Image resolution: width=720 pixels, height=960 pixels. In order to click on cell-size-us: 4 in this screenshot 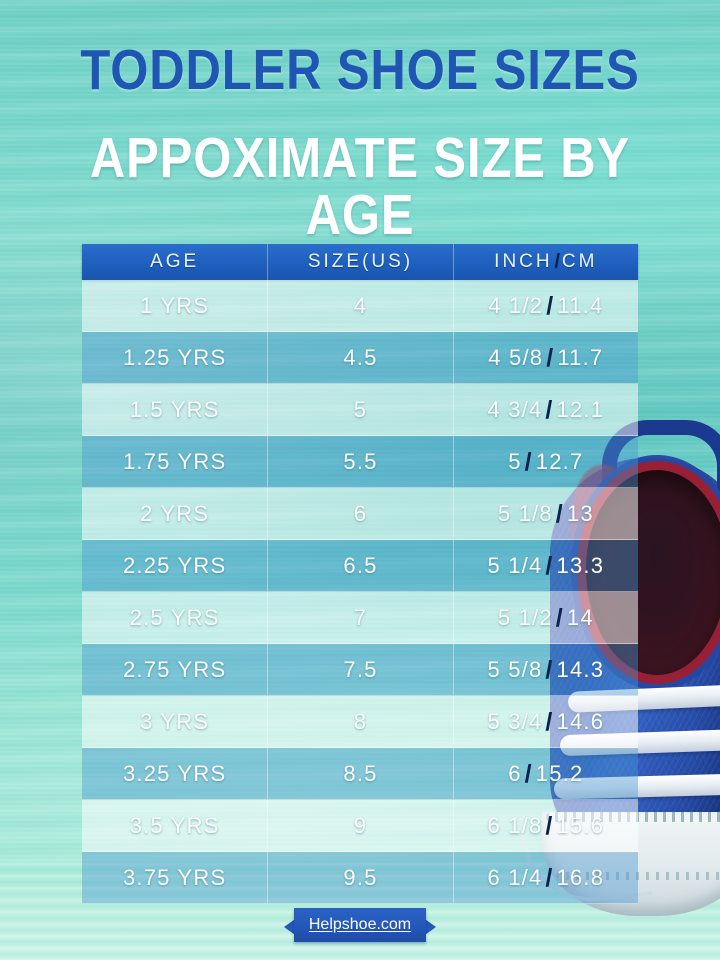, I will do `click(359, 305)`.